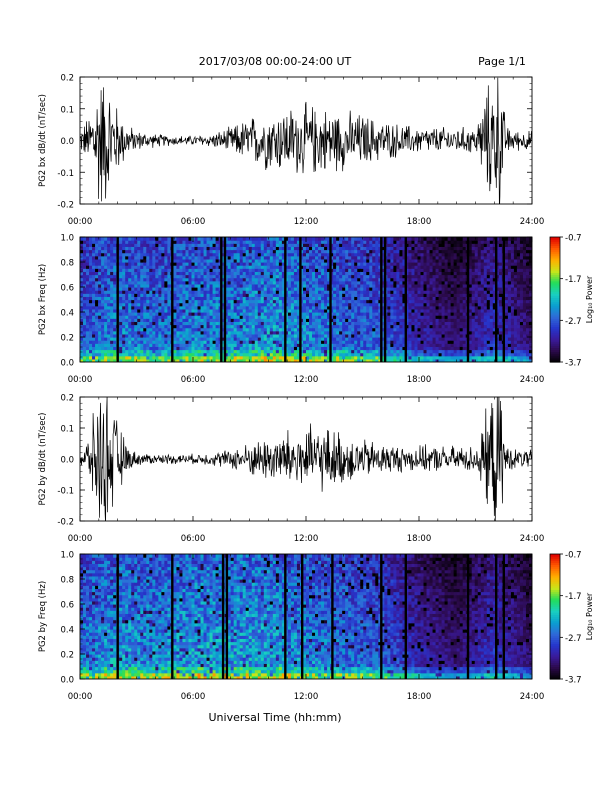 This screenshot has height=792, width=612. What do you see at coordinates (43, 459) in the screenshot?
I see `y-axis-label: PG2 by dB/dt (nT/sec)` at bounding box center [43, 459].